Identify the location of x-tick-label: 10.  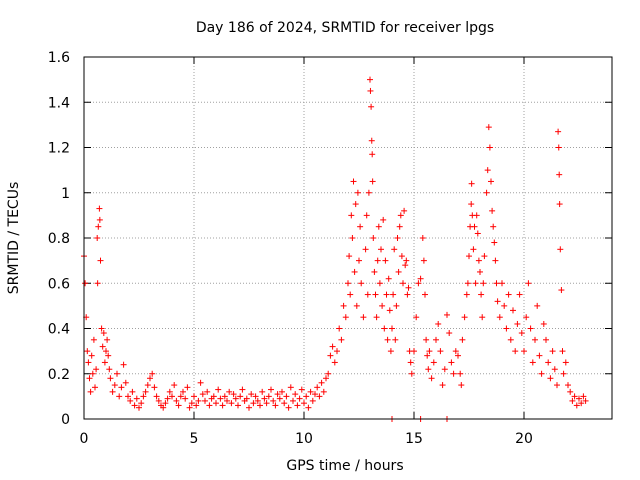
(304, 439).